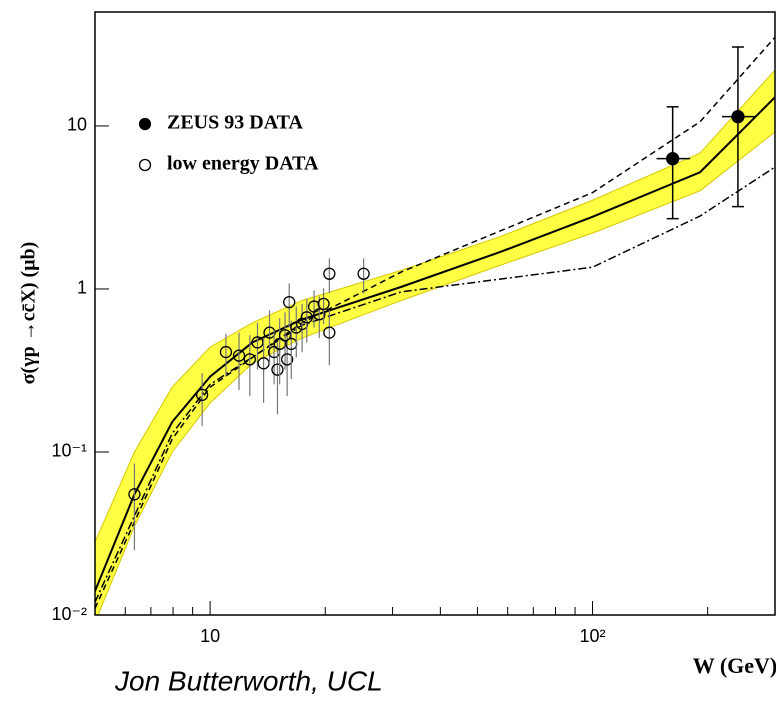 This screenshot has width=776, height=701. I want to click on legend-label: ZEUS 93 DATA, so click(235, 123).